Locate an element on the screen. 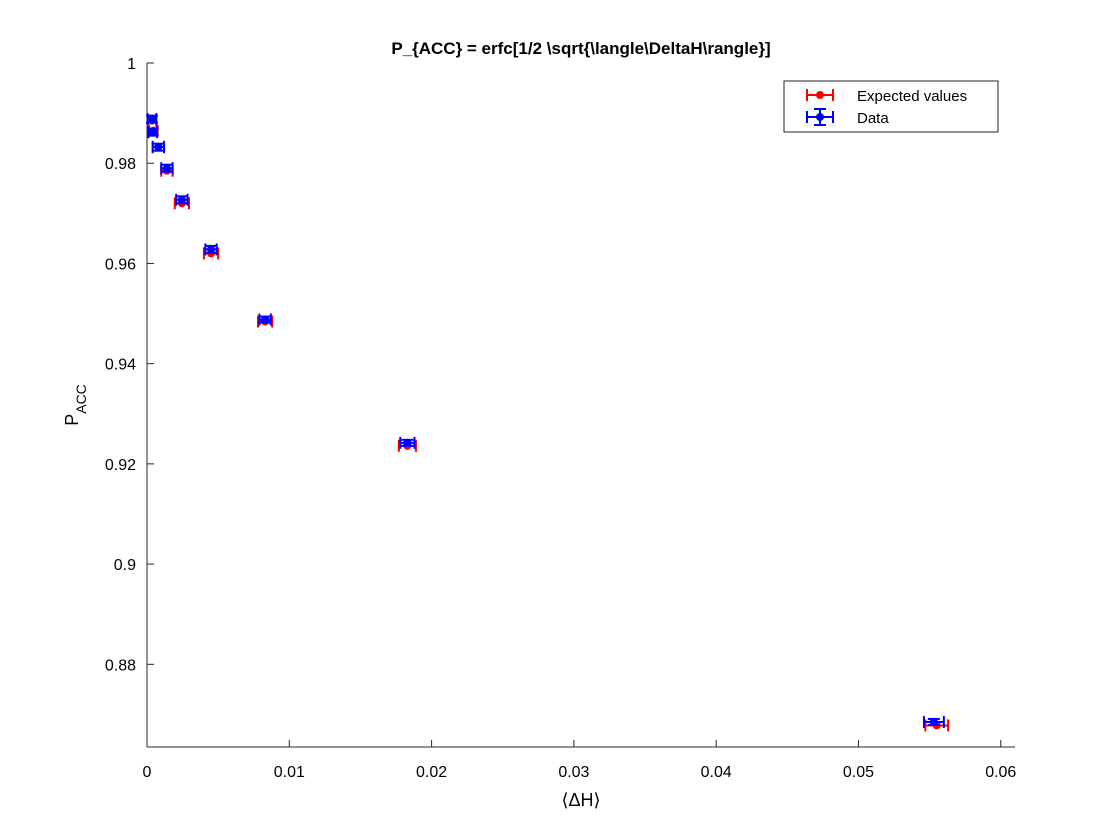  y-tick-label: 0.96 is located at coordinates (120, 264).